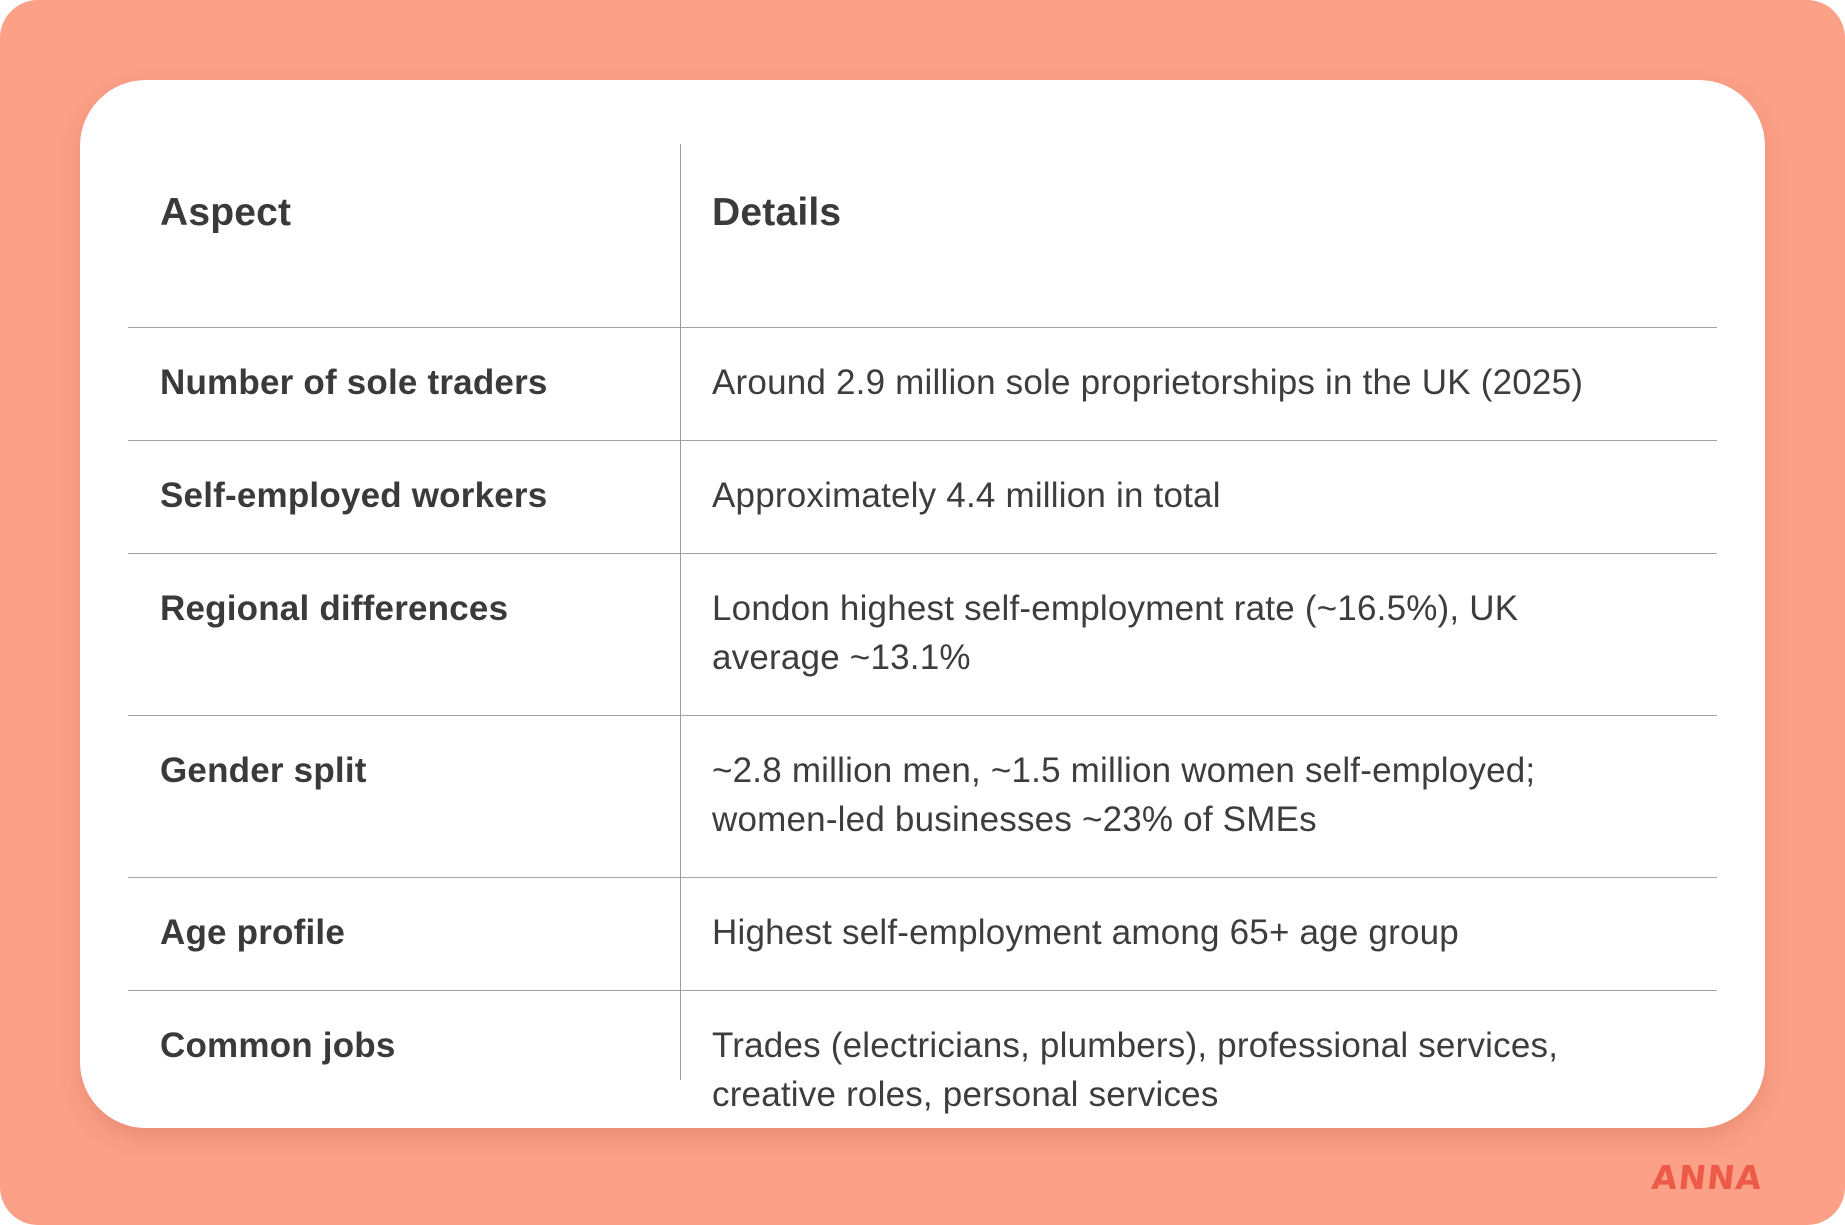  Describe the element at coordinates (966, 495) in the screenshot. I see `row-details: Approximately 4.4 million in total` at that location.